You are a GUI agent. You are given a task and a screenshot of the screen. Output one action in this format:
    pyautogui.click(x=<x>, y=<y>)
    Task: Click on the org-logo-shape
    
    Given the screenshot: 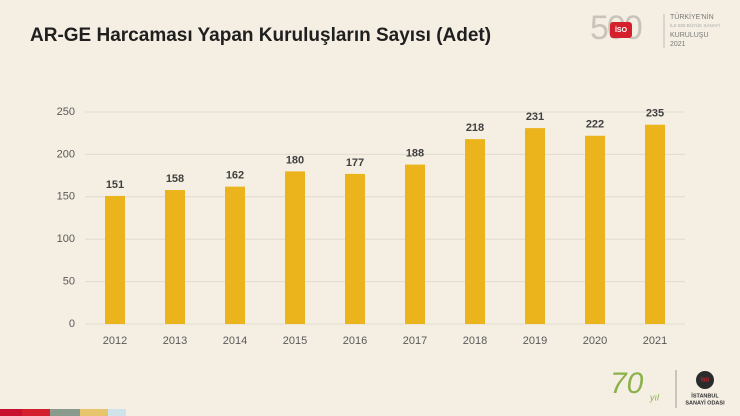 What is the action you would take?
    pyautogui.click(x=705, y=380)
    